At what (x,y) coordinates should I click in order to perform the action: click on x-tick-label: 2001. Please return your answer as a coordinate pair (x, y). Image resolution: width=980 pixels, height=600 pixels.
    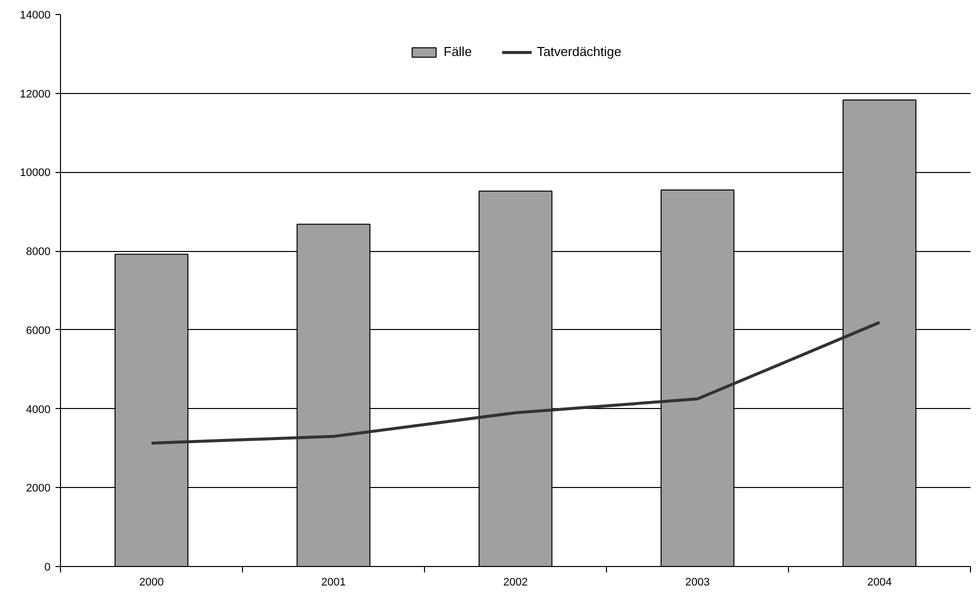
    Looking at the image, I should click on (333, 582).